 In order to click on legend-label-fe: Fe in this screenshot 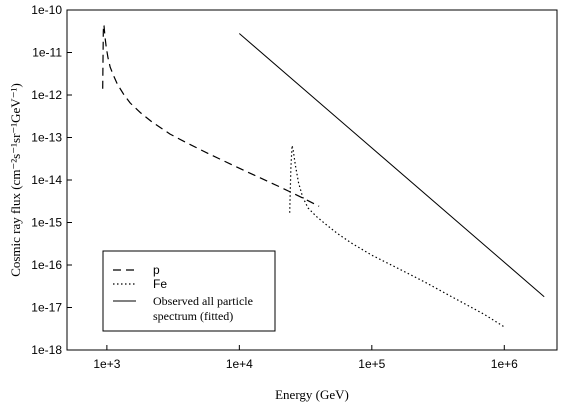, I will do `click(160, 284)`.